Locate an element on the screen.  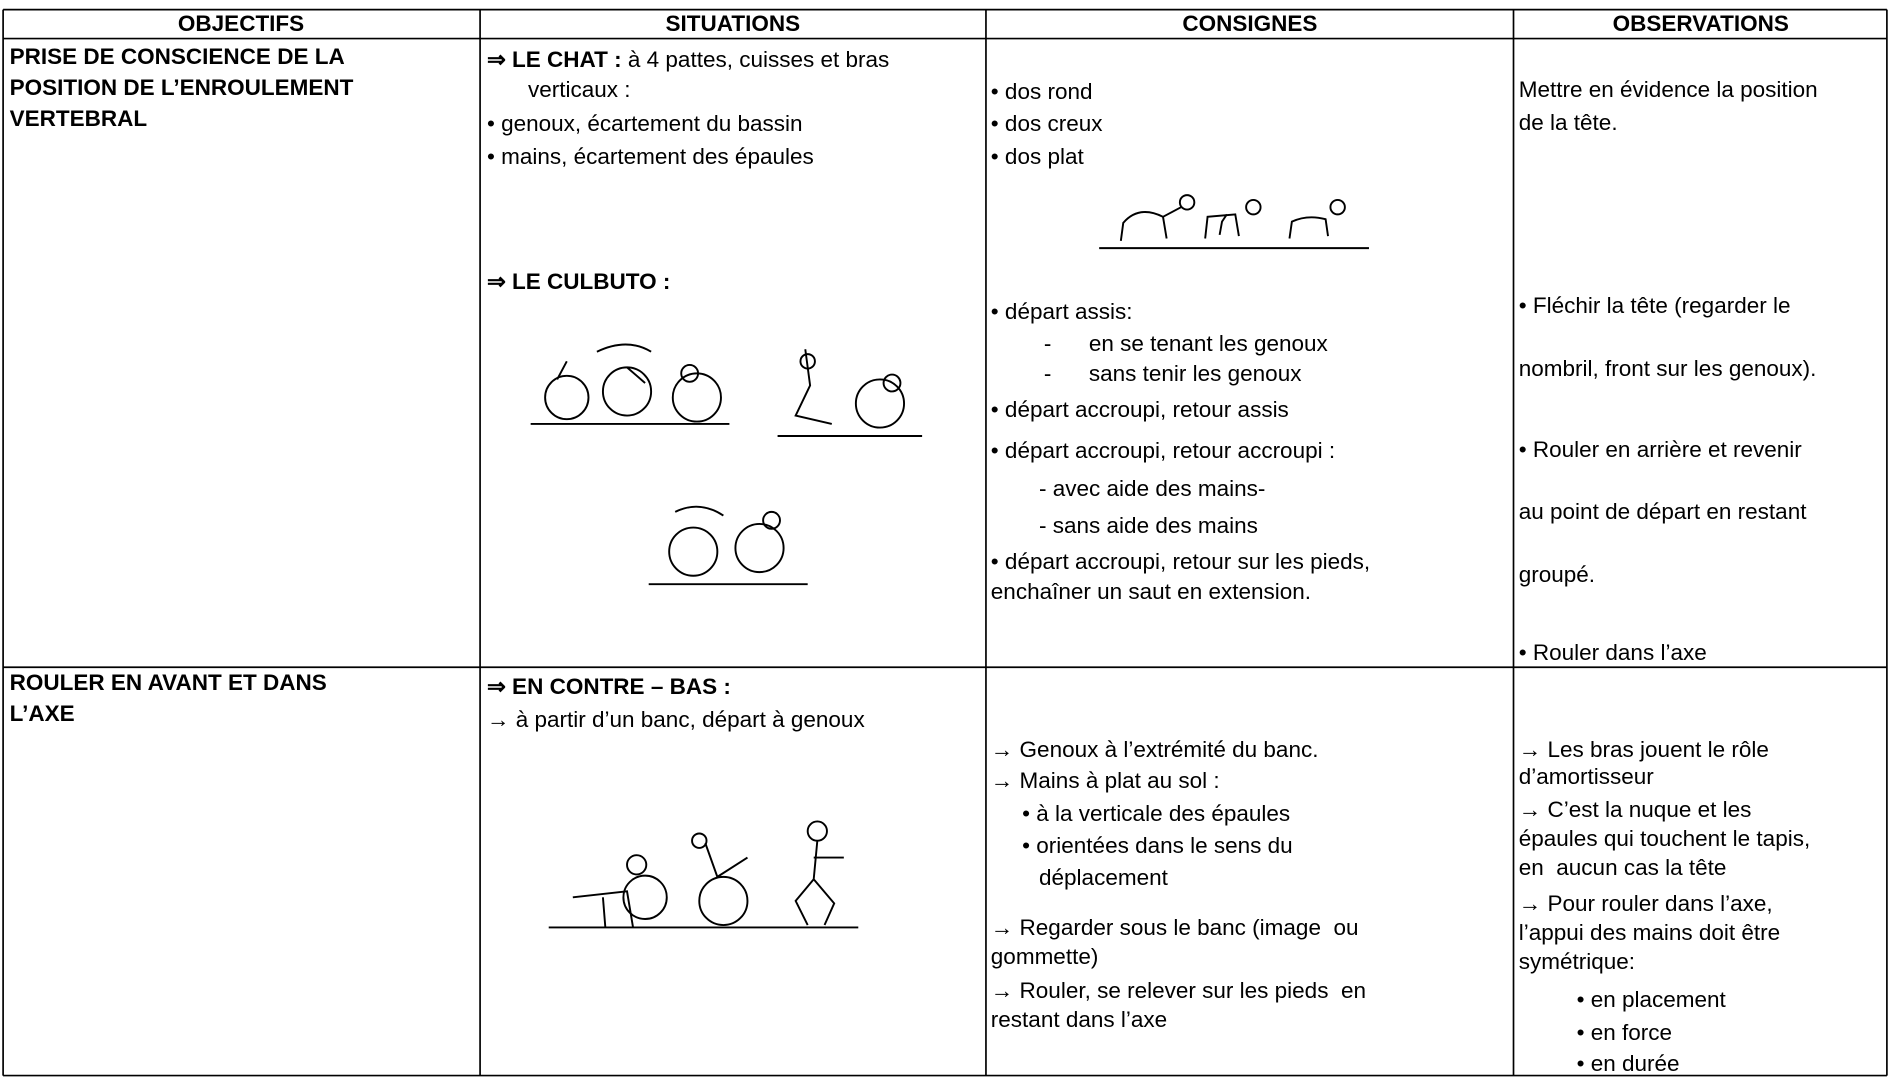
text: • orientées dans le sens du is located at coordinates (1157, 846).